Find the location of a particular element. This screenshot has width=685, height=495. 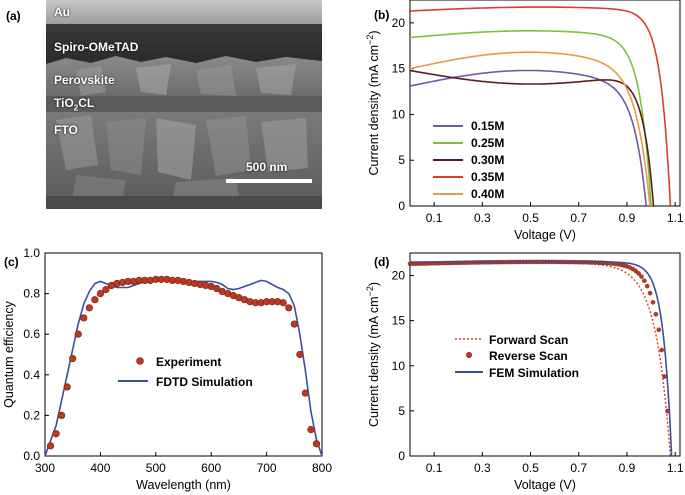

d-xtick-label: 1.1 is located at coordinates (675, 468).